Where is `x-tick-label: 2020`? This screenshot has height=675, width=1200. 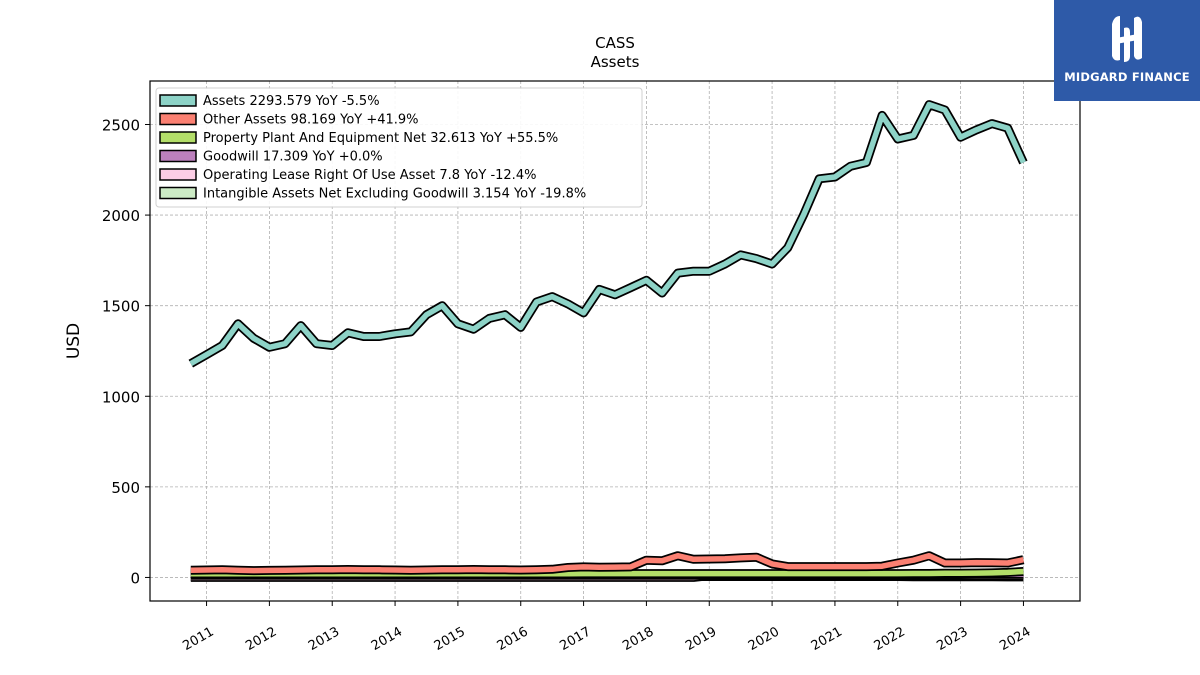 x-tick-label: 2020 is located at coordinates (764, 639).